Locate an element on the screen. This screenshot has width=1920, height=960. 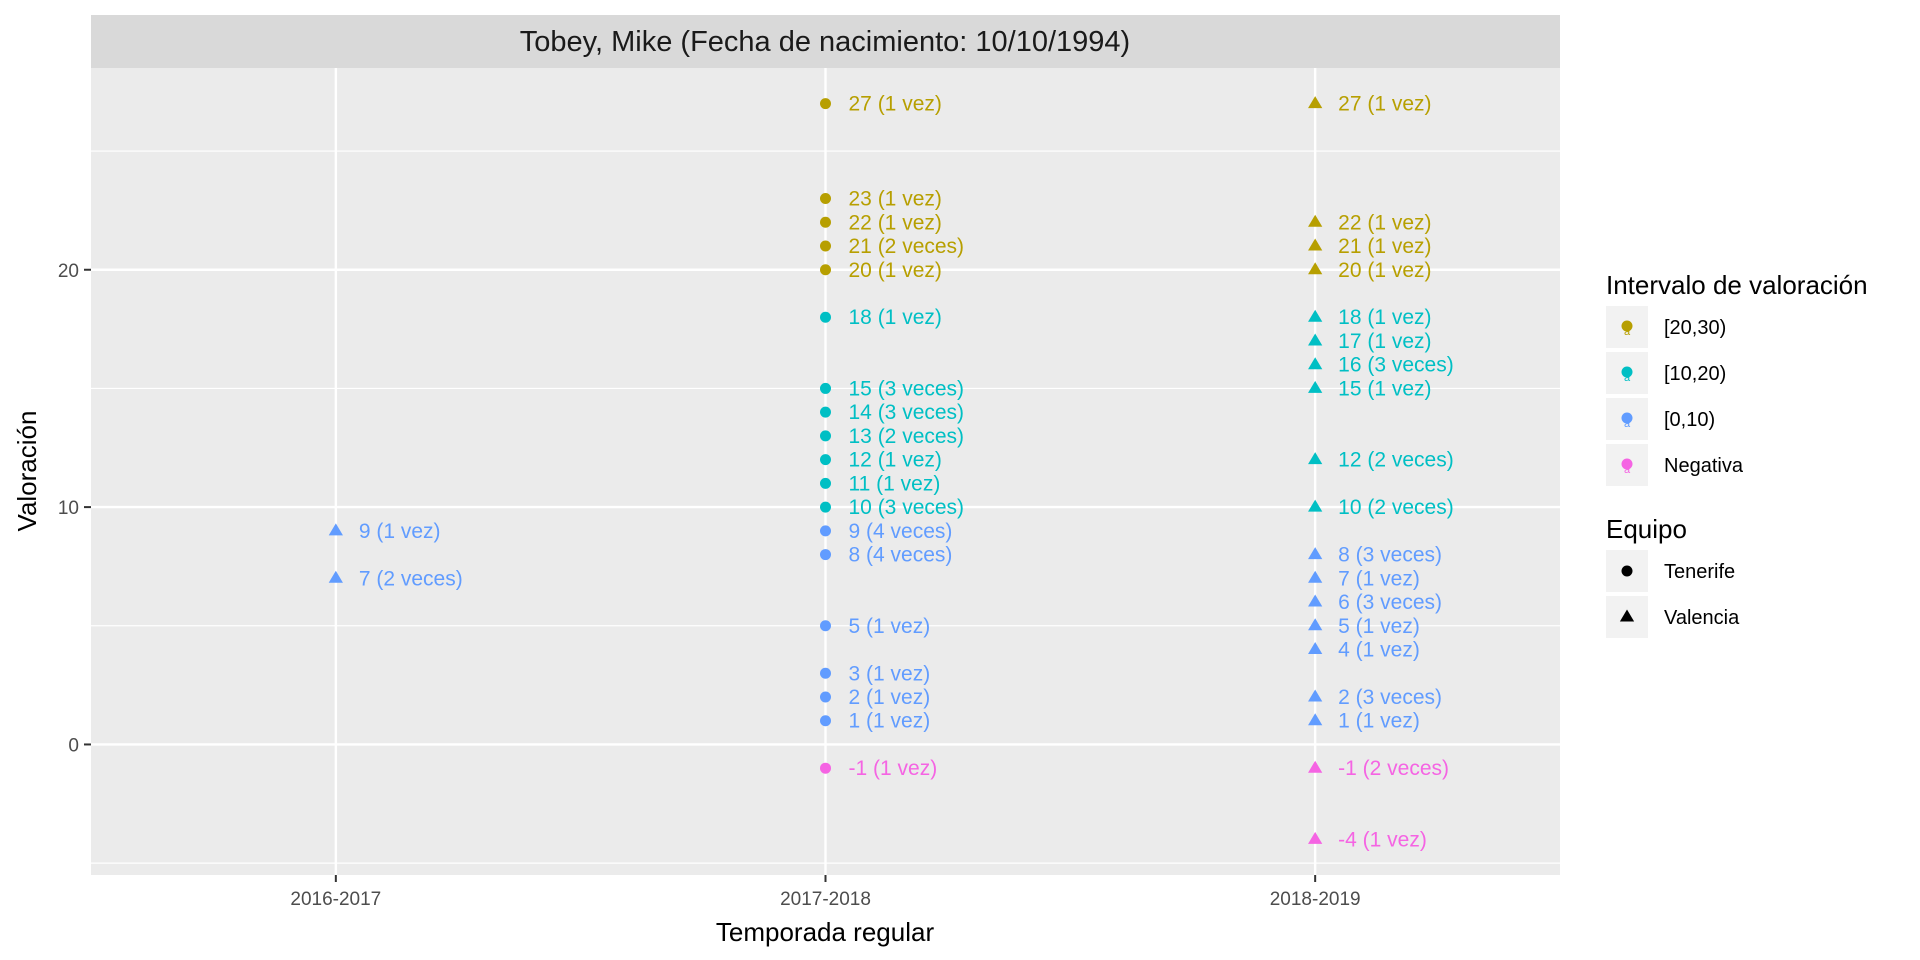
legend-entry-label: [20,30) is located at coordinates (1695, 328).